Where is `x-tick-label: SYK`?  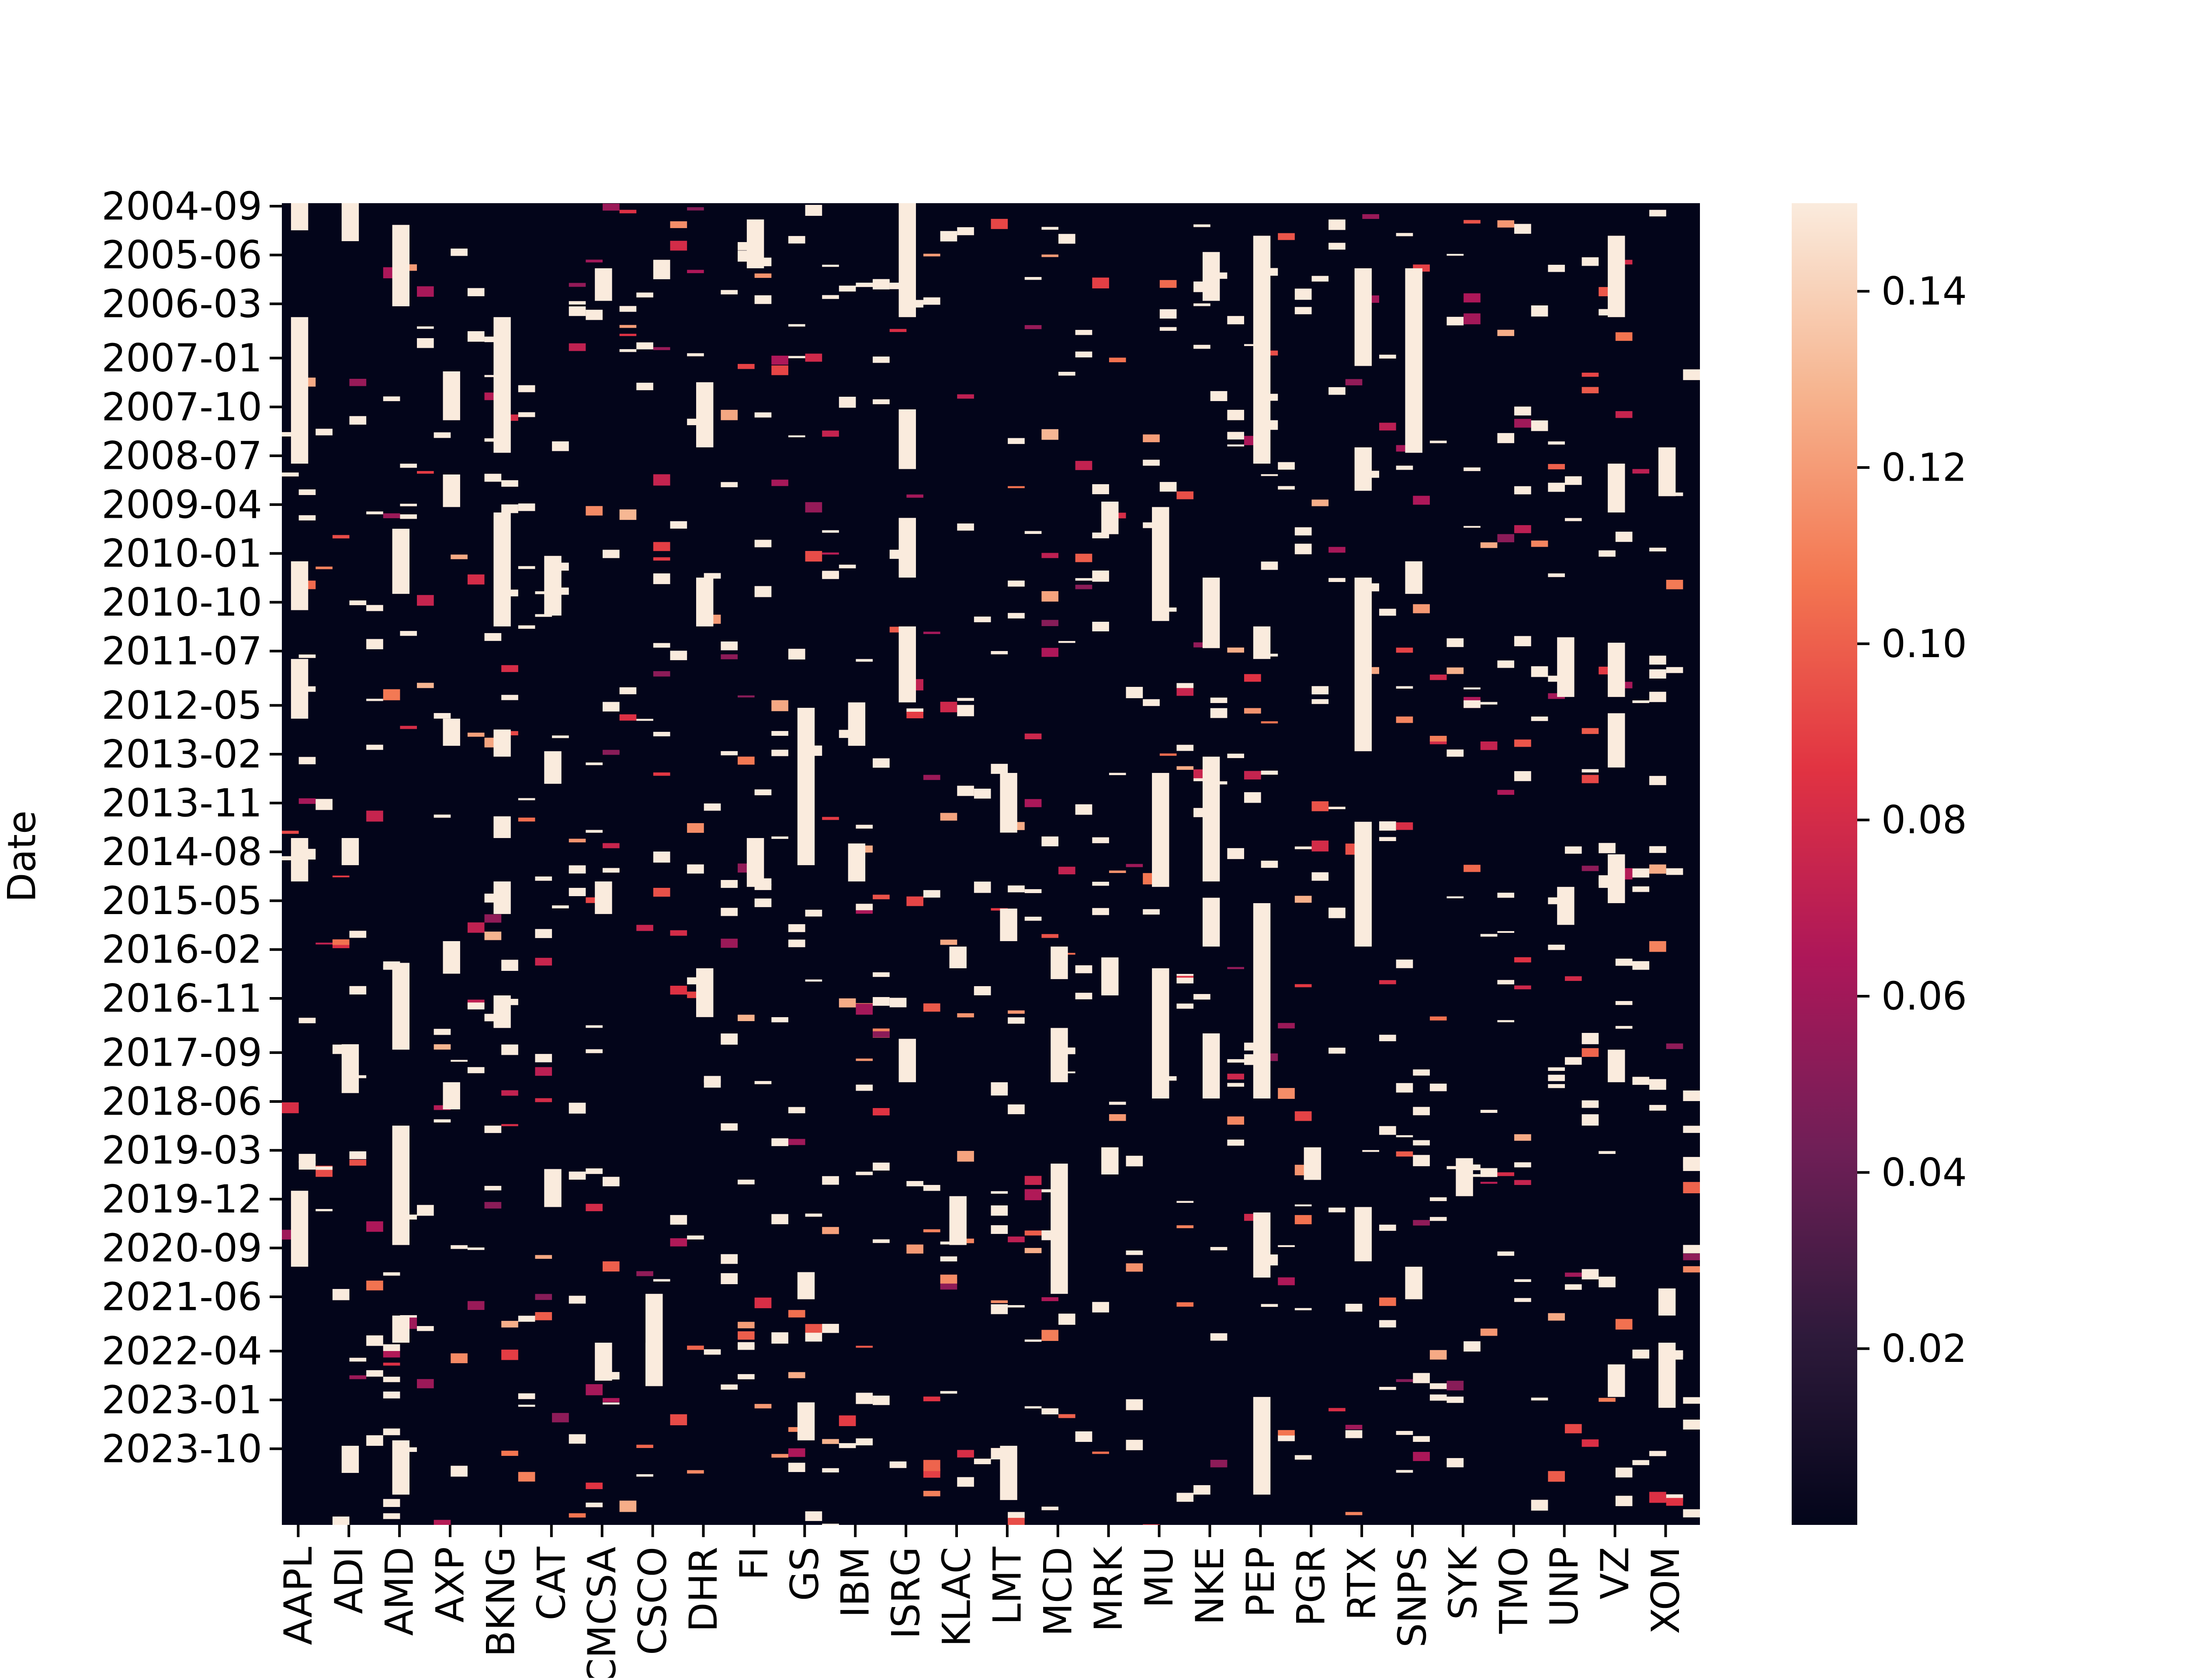 x-tick-label: SYK is located at coordinates (1463, 1583).